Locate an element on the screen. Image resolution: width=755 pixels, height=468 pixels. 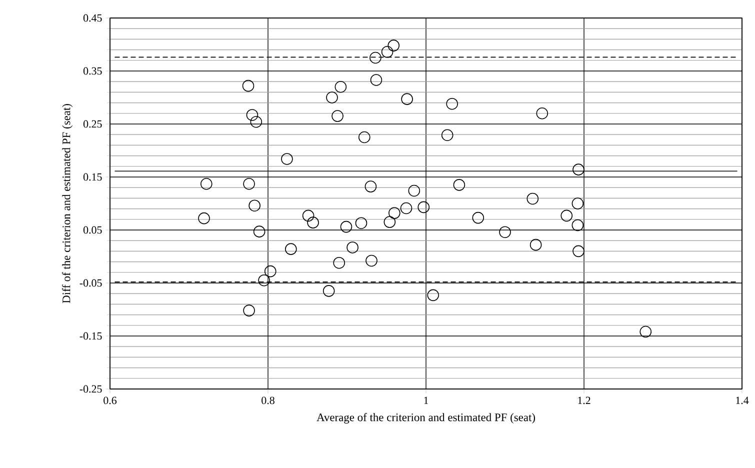
x-tick-label: 0.8 is located at coordinates (268, 400).